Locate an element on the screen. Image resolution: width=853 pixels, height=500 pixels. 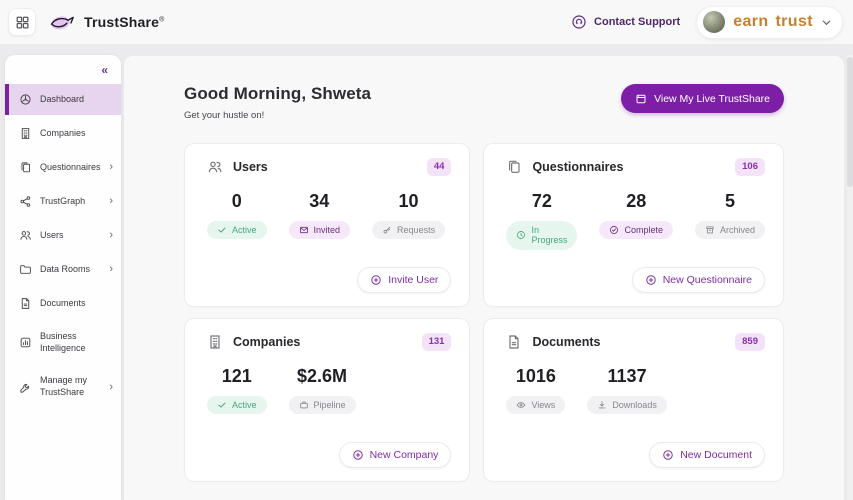
count-badge: 859 is located at coordinates (750, 342).